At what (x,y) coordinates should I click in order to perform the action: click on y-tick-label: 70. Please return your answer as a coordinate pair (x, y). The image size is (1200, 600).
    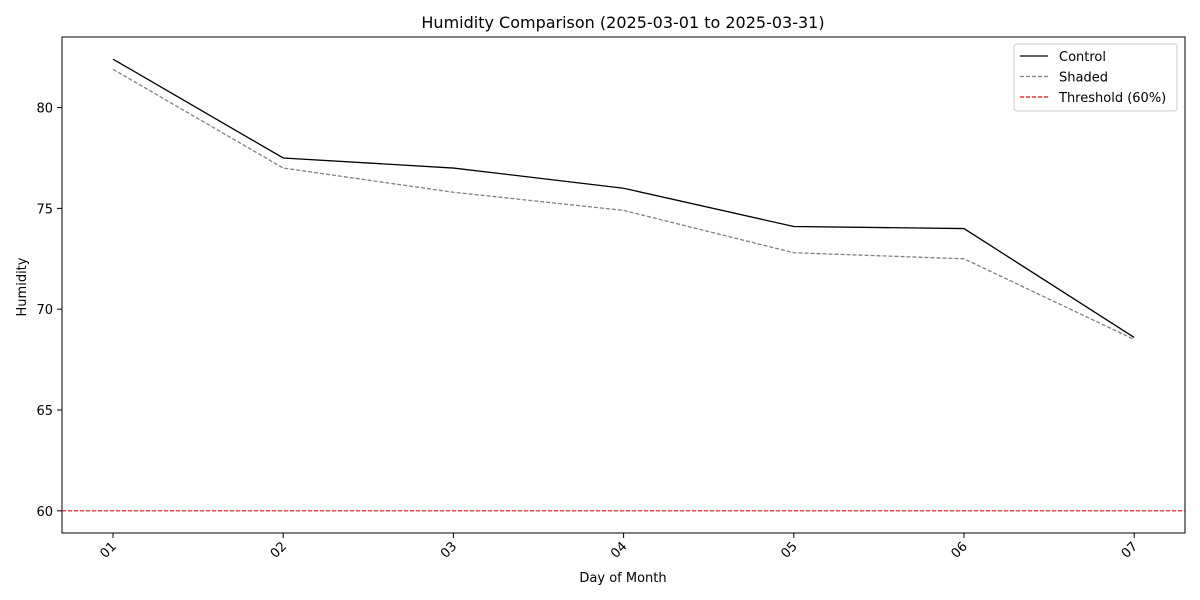
    Looking at the image, I should click on (44, 310).